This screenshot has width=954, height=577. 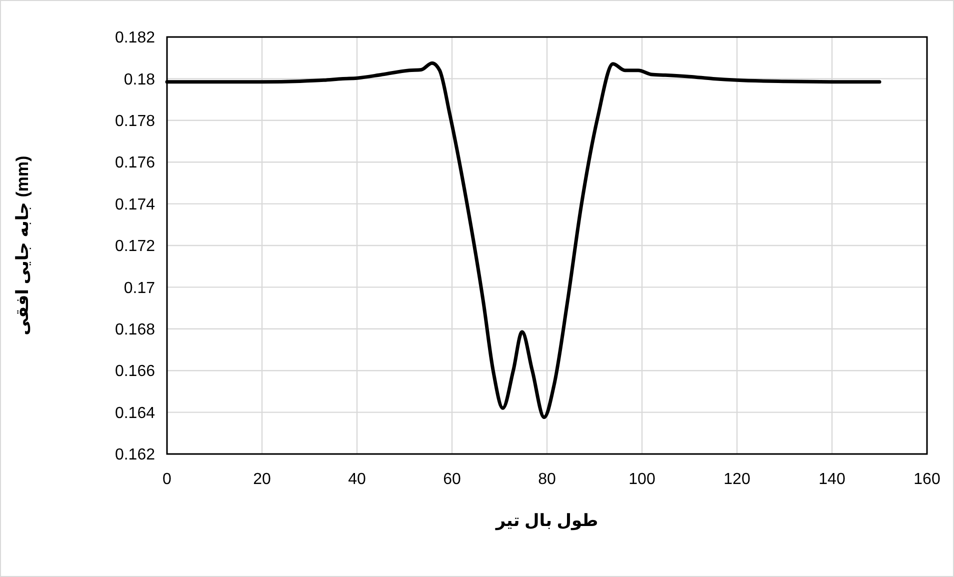 I want to click on y-tick-label: 0.174, so click(x=135, y=205).